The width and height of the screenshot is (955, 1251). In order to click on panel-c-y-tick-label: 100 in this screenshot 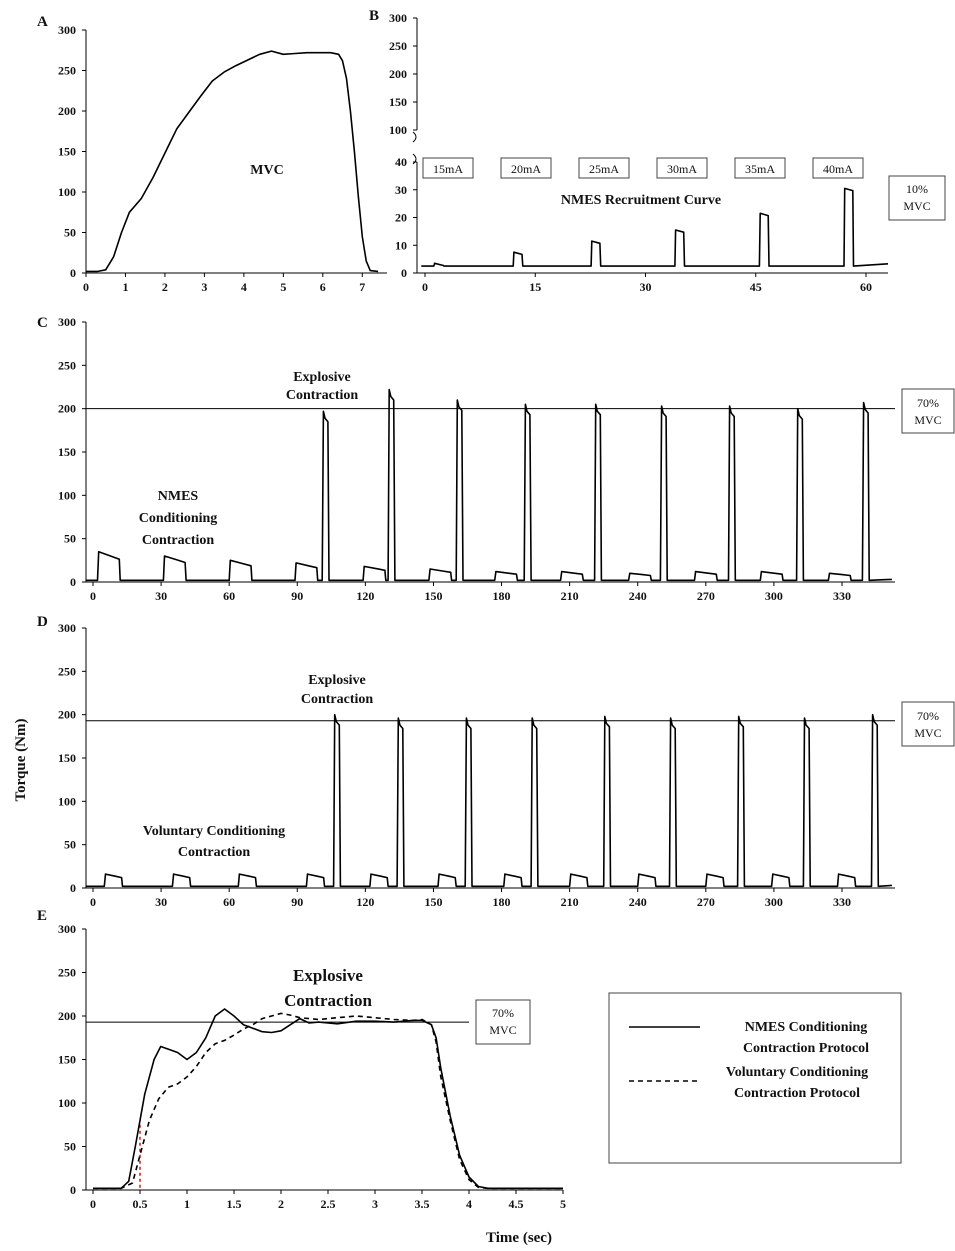, I will do `click(67, 495)`.